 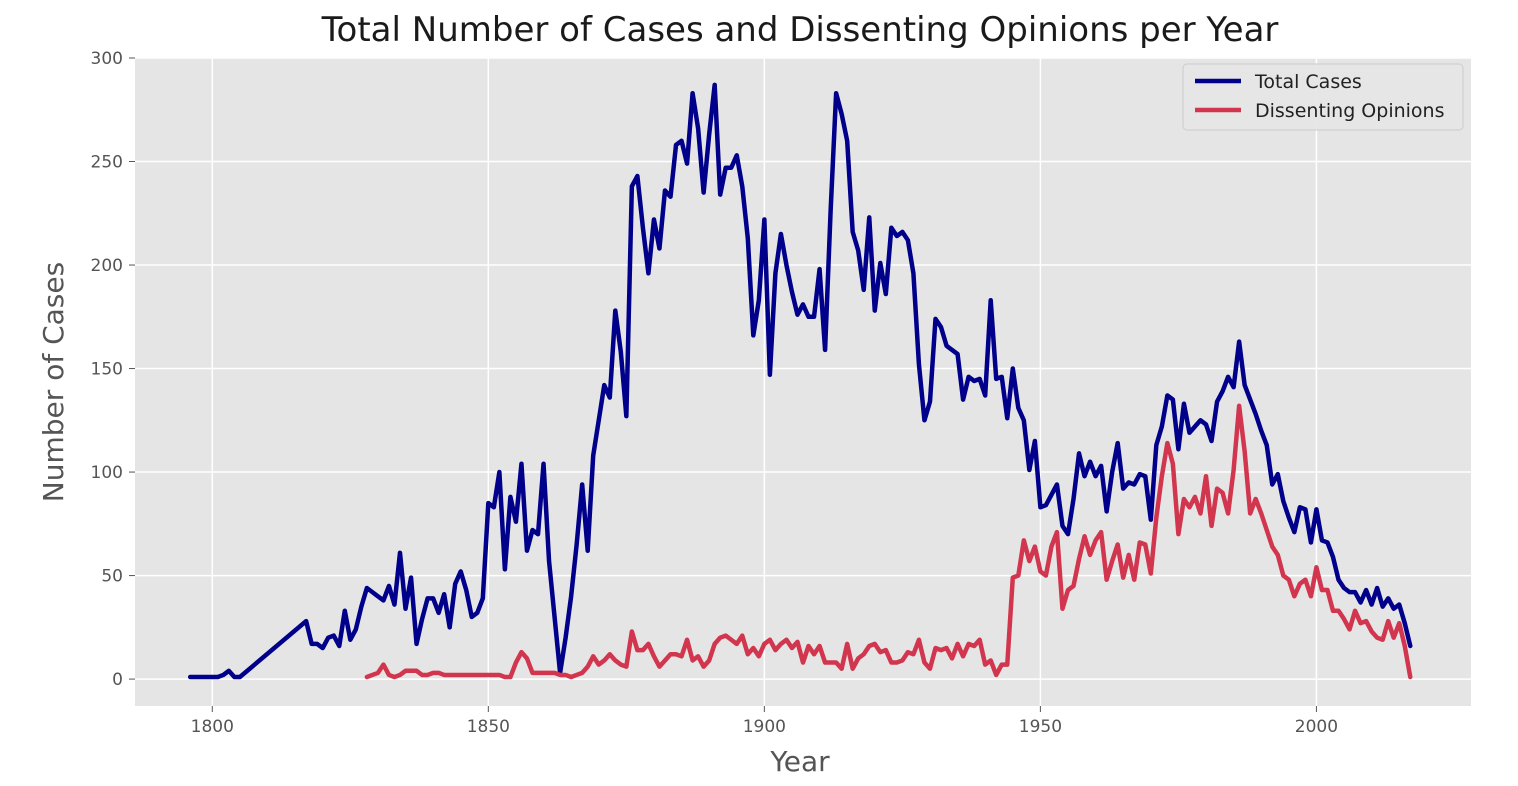 I want to click on legend-label-dissenting-opinions: Dissenting Opinions, so click(x=1350, y=111).